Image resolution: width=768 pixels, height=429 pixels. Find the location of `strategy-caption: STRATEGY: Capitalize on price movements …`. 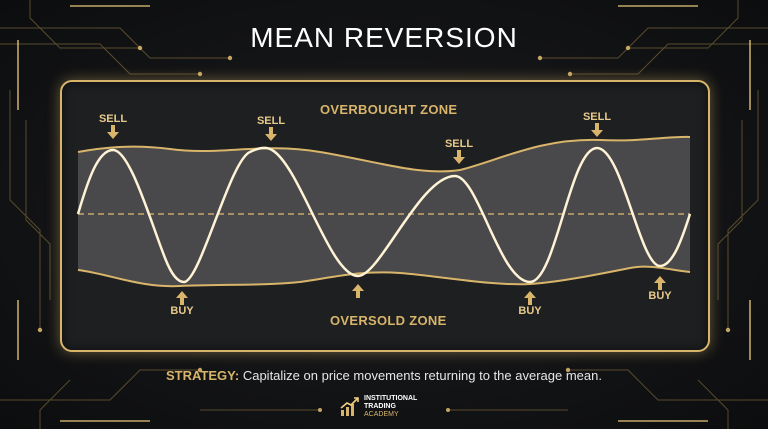

strategy-caption: STRATEGY: Capitalize on price movements … is located at coordinates (384, 375).